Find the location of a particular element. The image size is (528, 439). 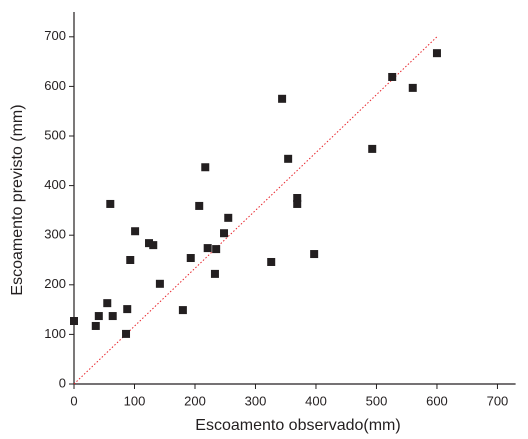

x-tick-label: 200 is located at coordinates (195, 400).